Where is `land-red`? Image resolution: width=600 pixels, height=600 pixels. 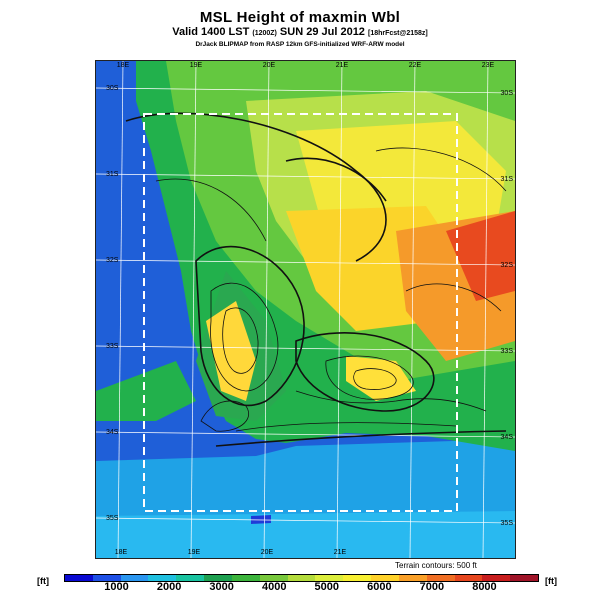
land-red is located at coordinates (480, 256).